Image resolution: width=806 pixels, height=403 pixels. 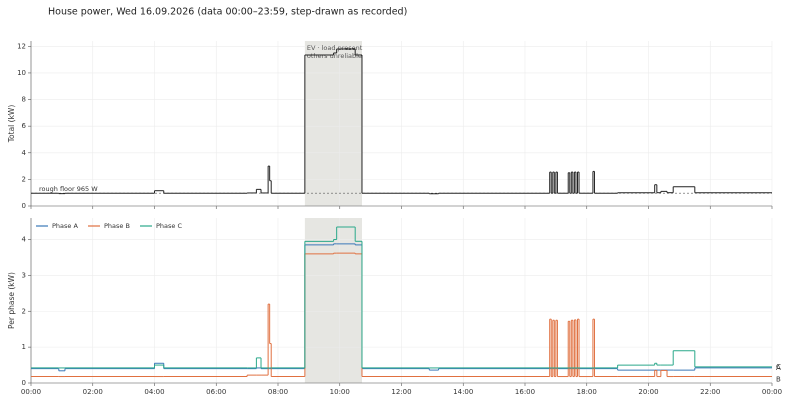 What do you see at coordinates (11, 300) in the screenshot?
I see `y-axis-label: Per phase (kW)` at bounding box center [11, 300].